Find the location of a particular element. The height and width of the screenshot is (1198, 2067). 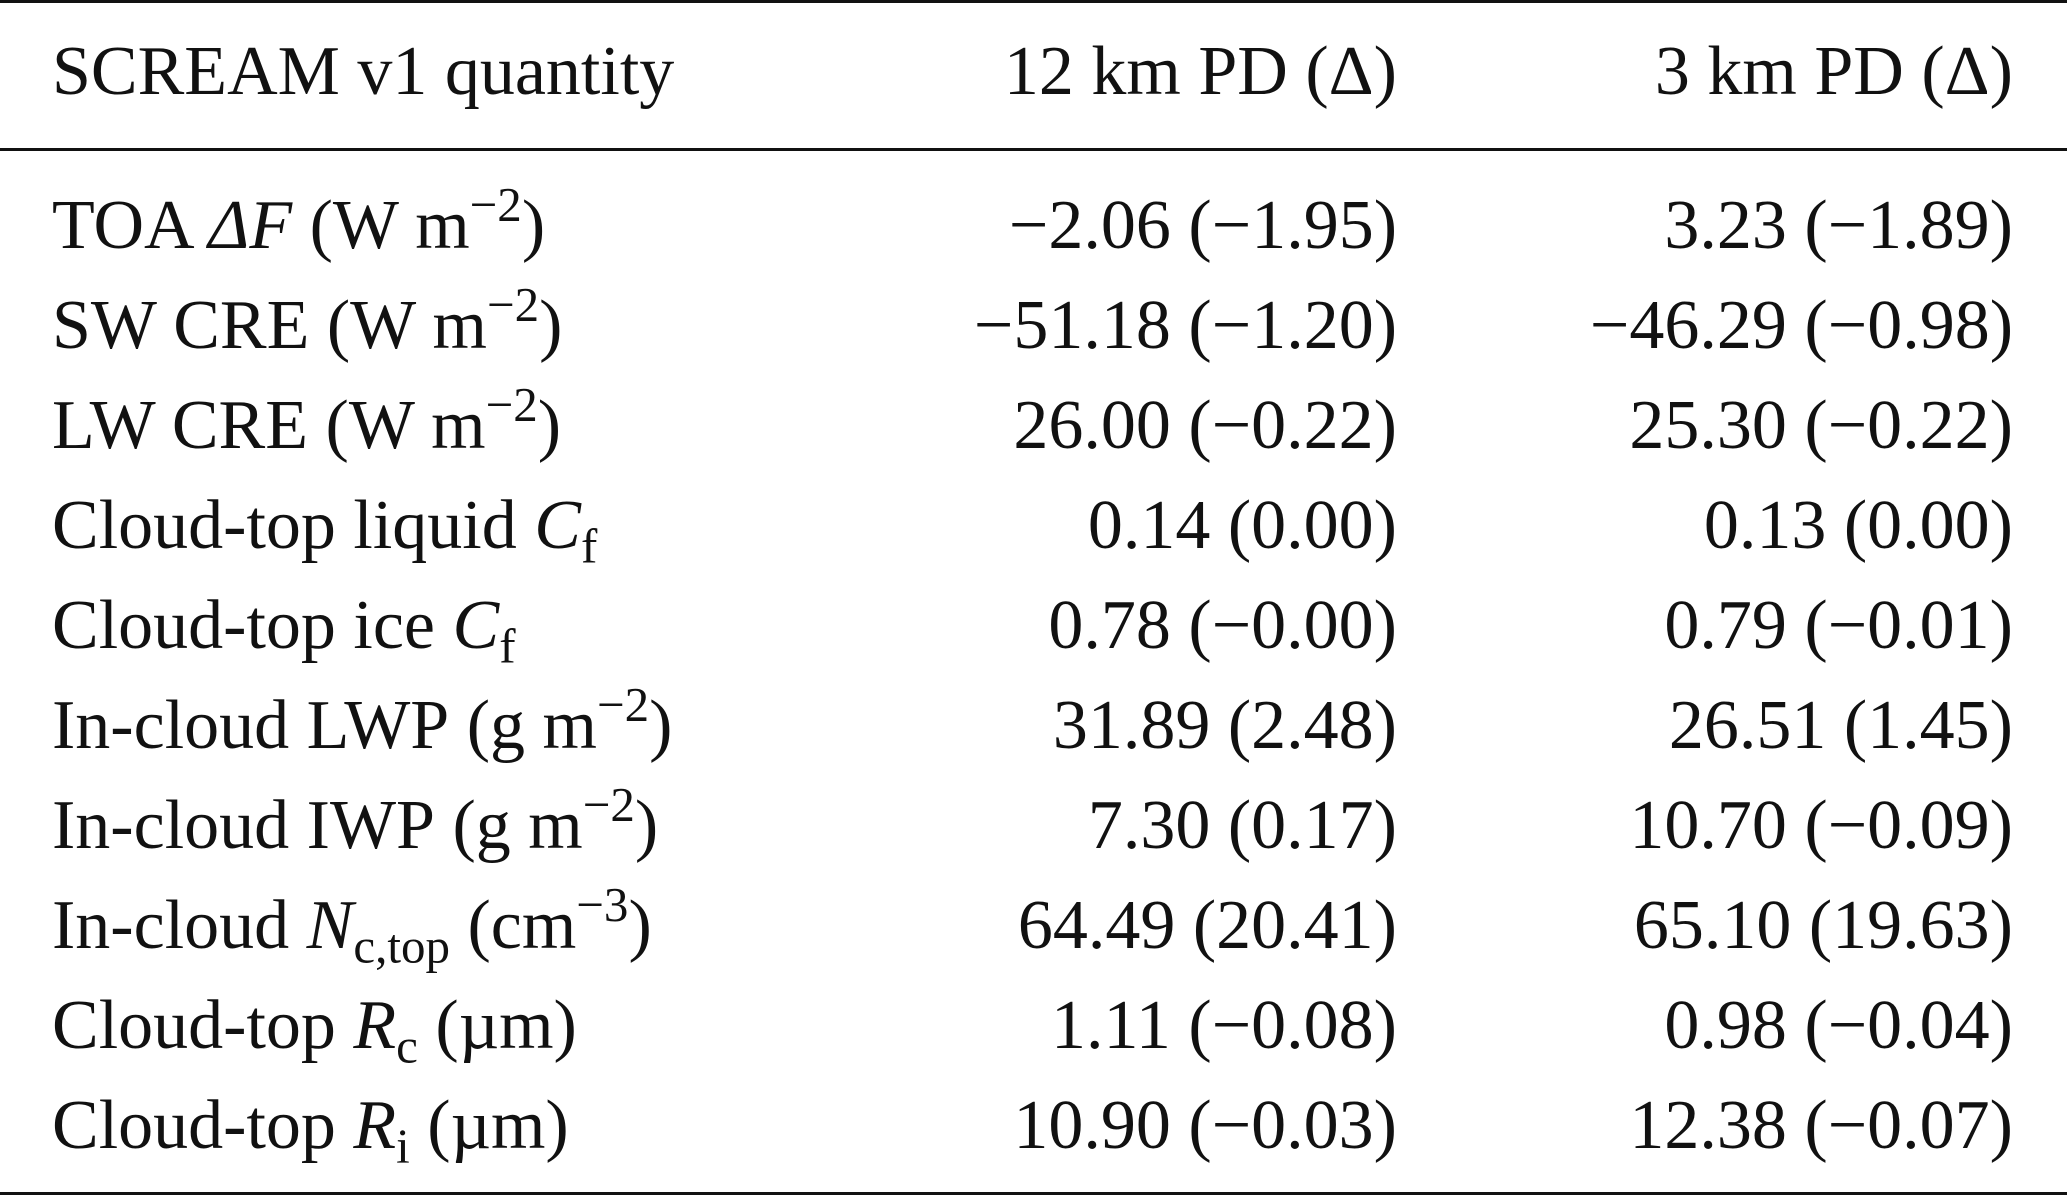

label-text: In-cloud is located at coordinates (179, 925).